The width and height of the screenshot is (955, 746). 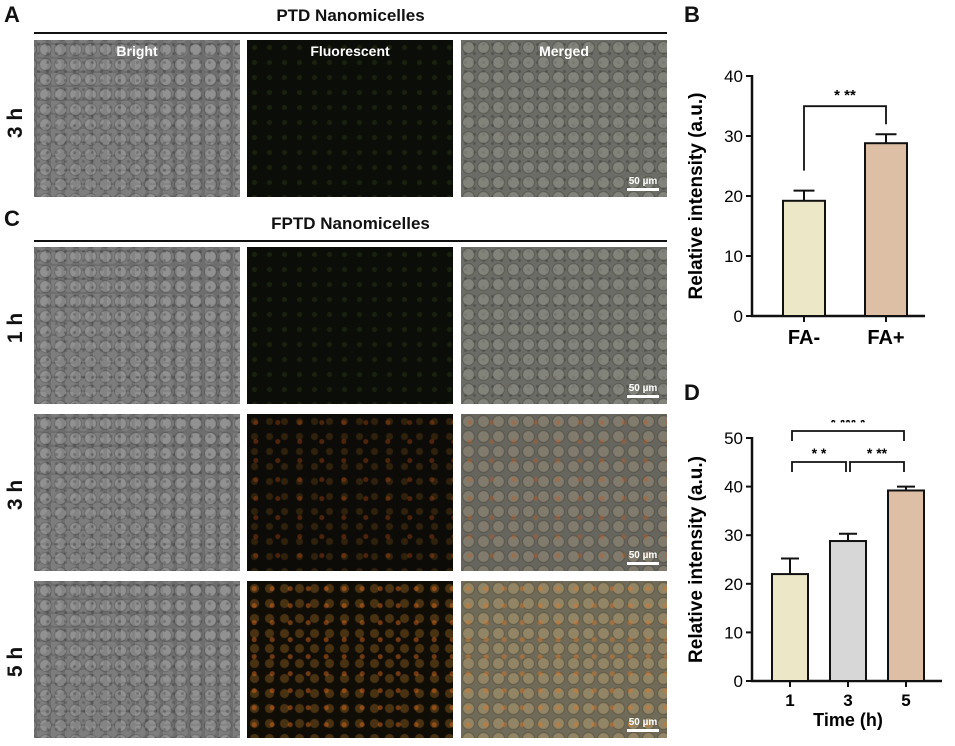 I want to click on row-label-3h: 3 h, so click(x=15, y=495).